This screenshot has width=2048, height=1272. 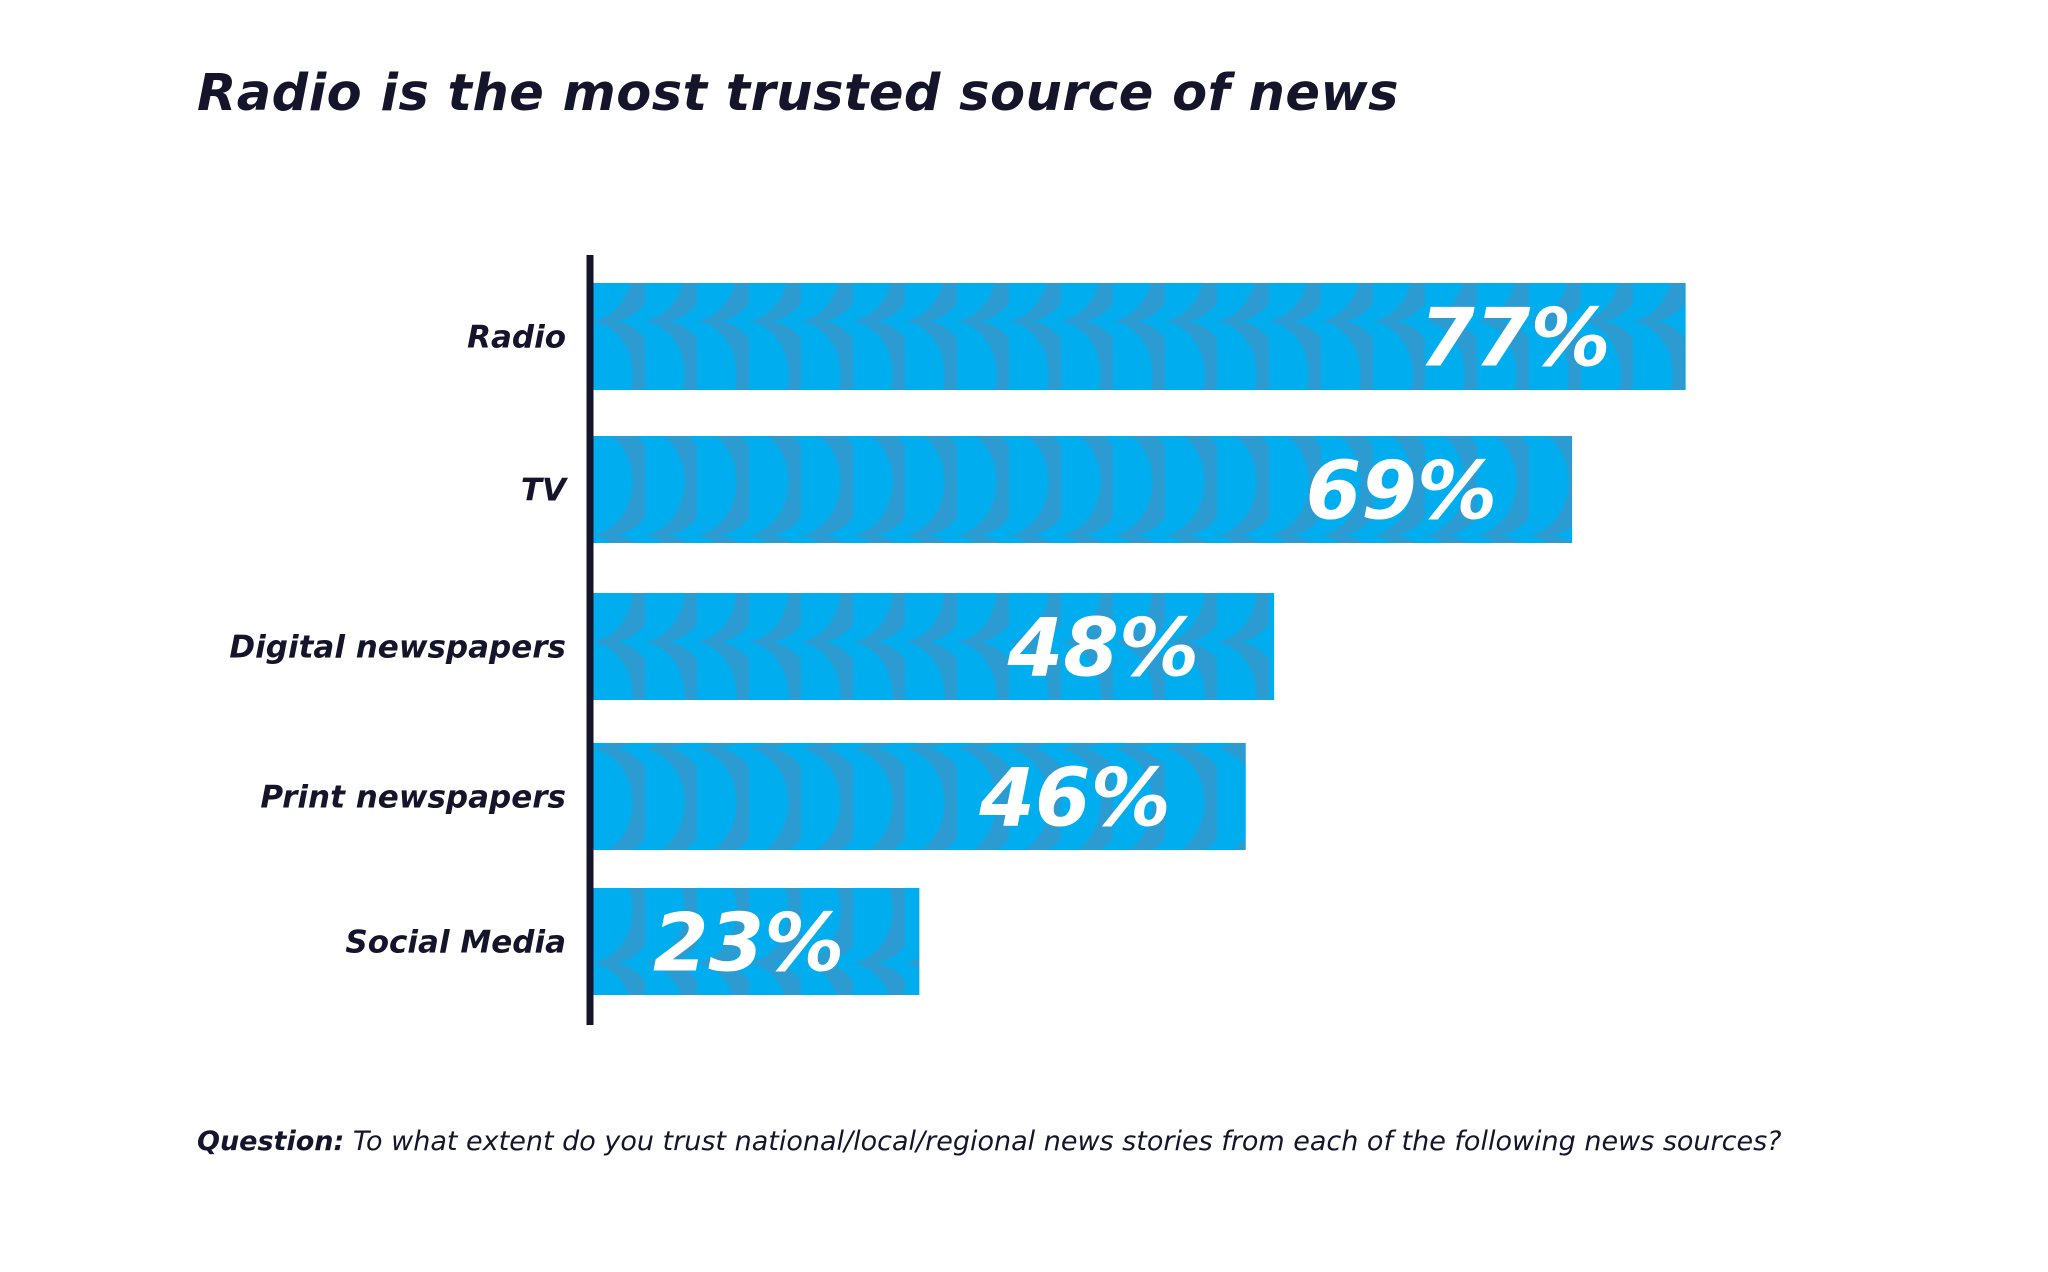 What do you see at coordinates (397, 648) in the screenshot?
I see `category-label: Digital newspapers` at bounding box center [397, 648].